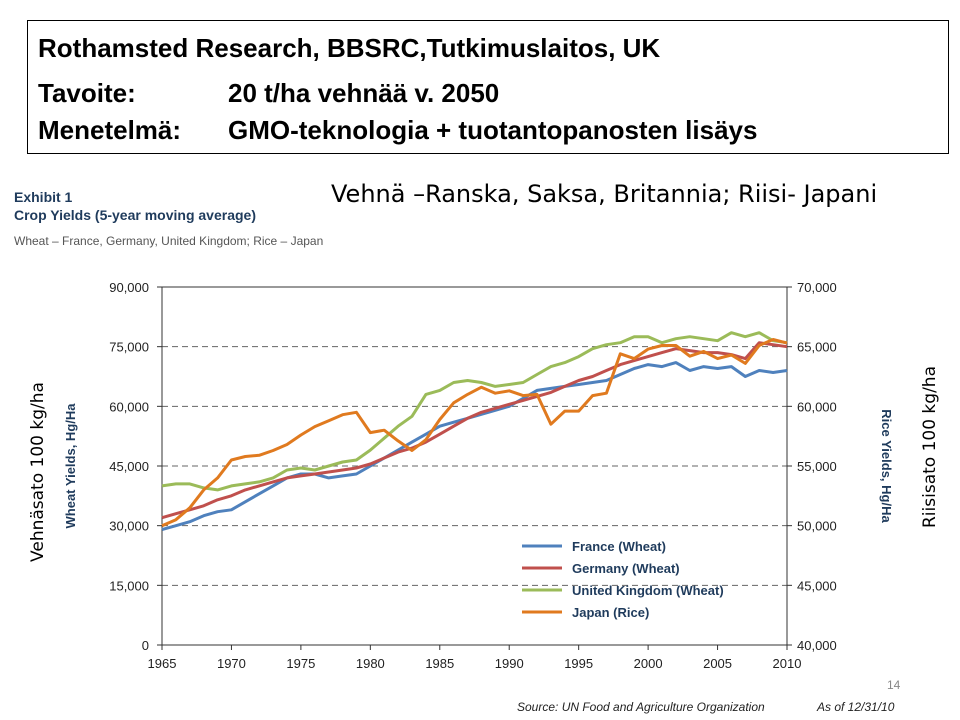  Describe the element at coordinates (129, 287) in the screenshot. I see `y-tick-label: 90,000` at that location.